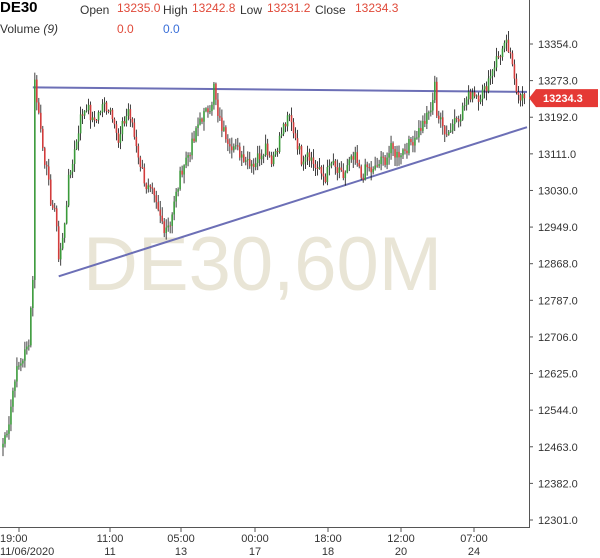  Describe the element at coordinates (109, 552) in the screenshot. I see `x-tick-date: 11` at that location.